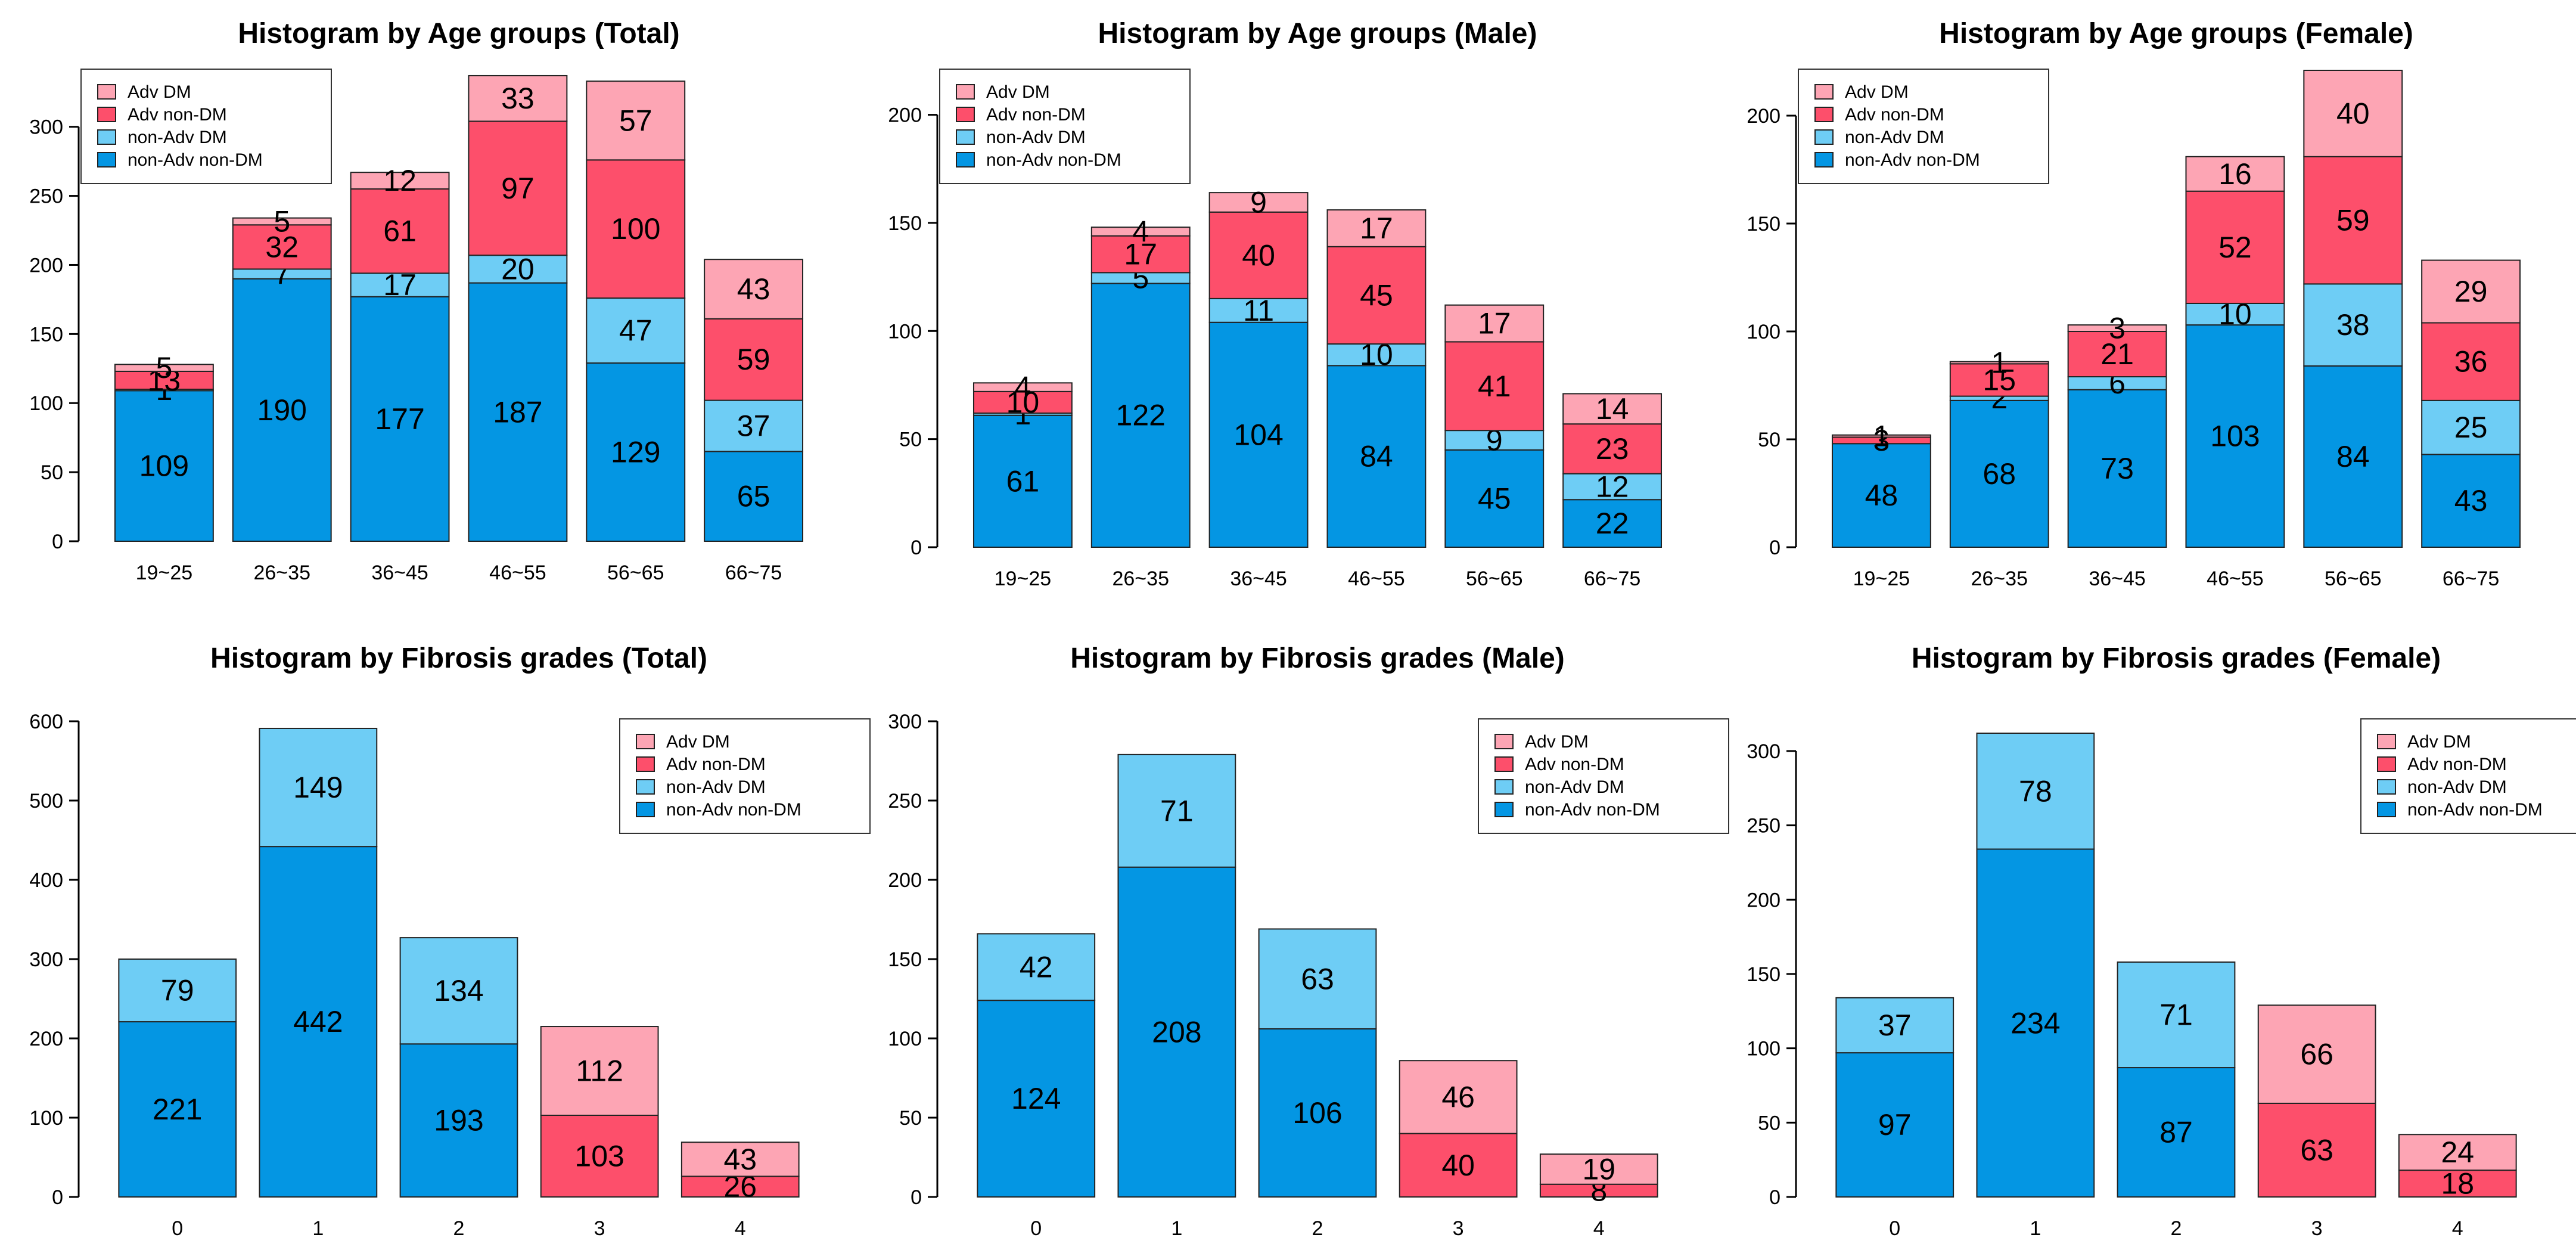 Image resolution: width=2576 pixels, height=1250 pixels. Describe the element at coordinates (400, 231) in the screenshot. I see `bar-value-label: 61` at that location.